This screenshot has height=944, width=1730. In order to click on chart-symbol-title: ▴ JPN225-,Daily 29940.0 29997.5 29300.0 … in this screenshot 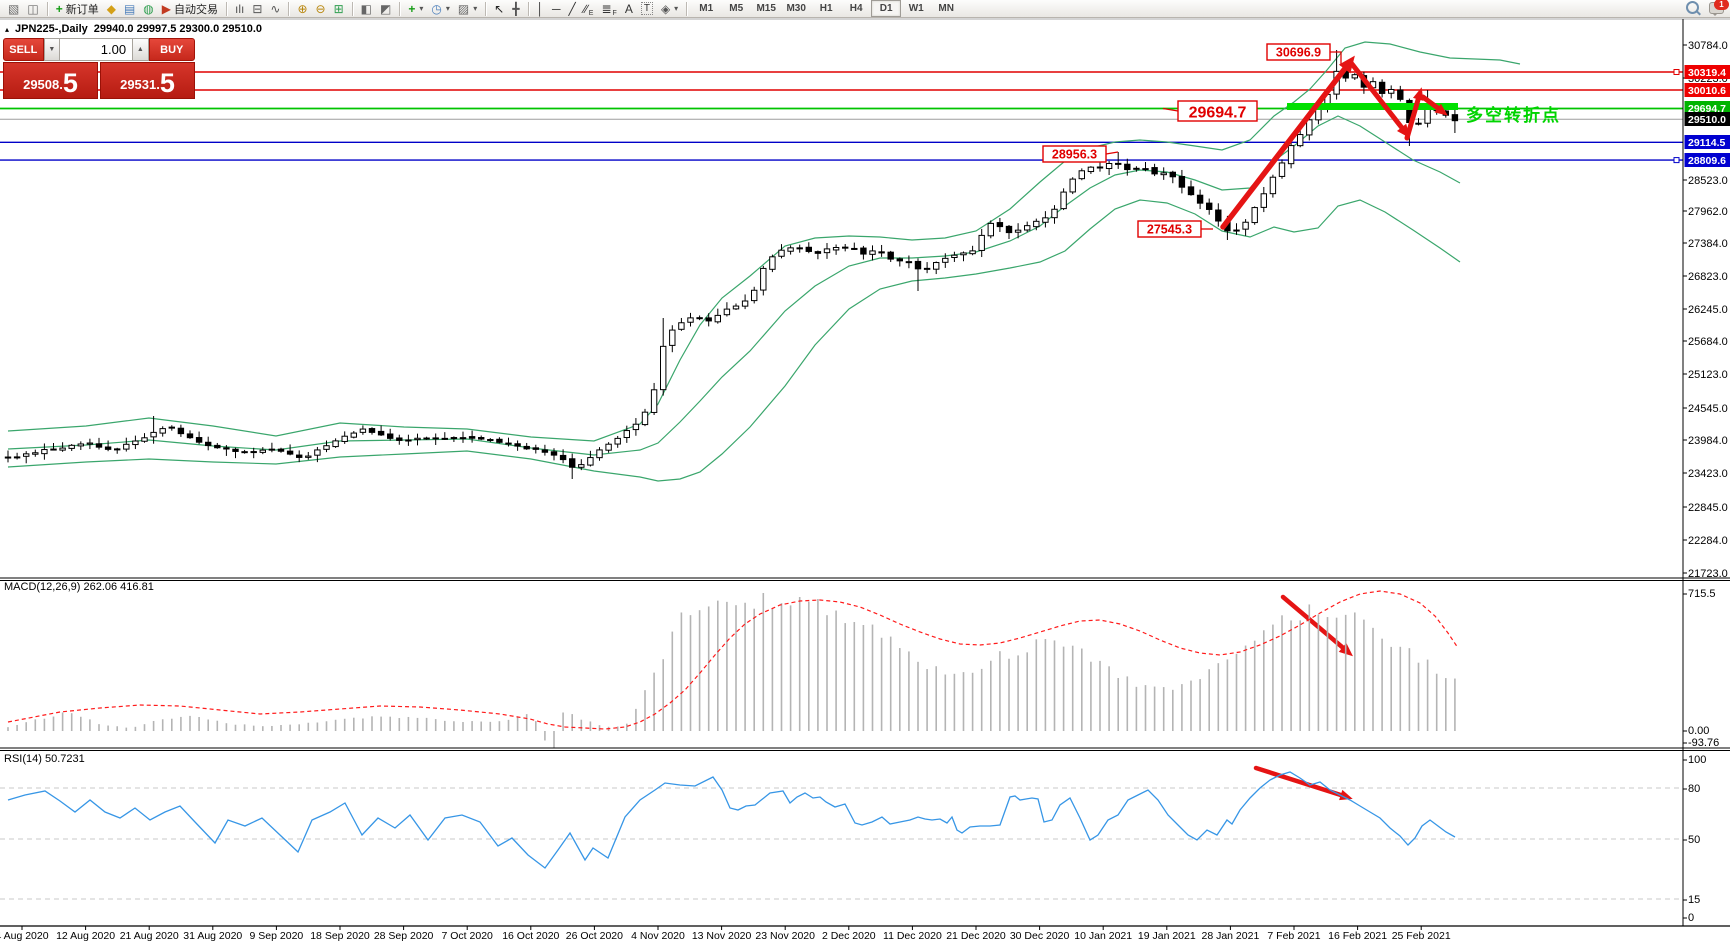, I will do `click(133, 29)`.